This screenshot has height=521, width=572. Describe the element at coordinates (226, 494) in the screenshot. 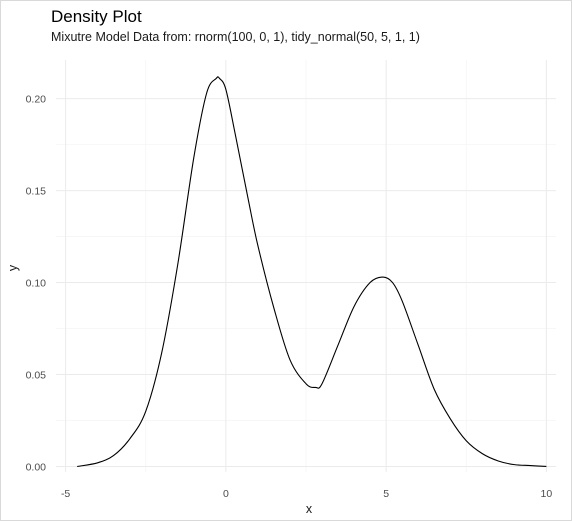

I see `x-tick-label: 0` at that location.